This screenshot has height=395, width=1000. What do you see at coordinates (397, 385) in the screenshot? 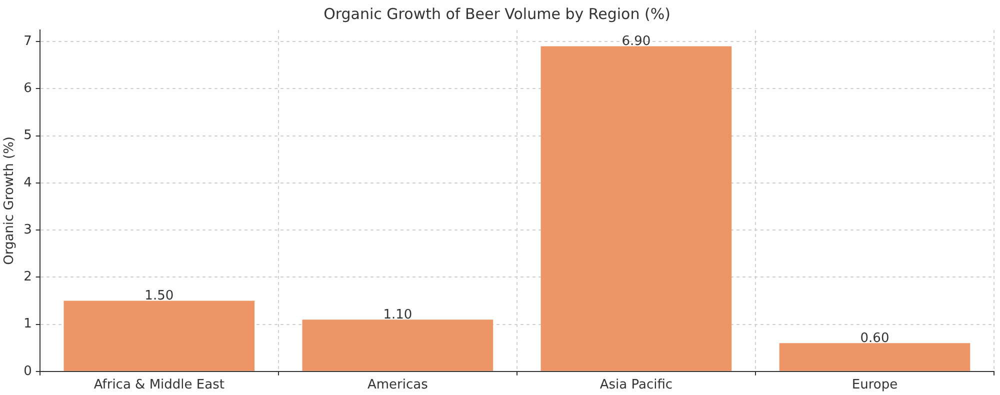
I see `x-tick-label: Americas` at bounding box center [397, 385].